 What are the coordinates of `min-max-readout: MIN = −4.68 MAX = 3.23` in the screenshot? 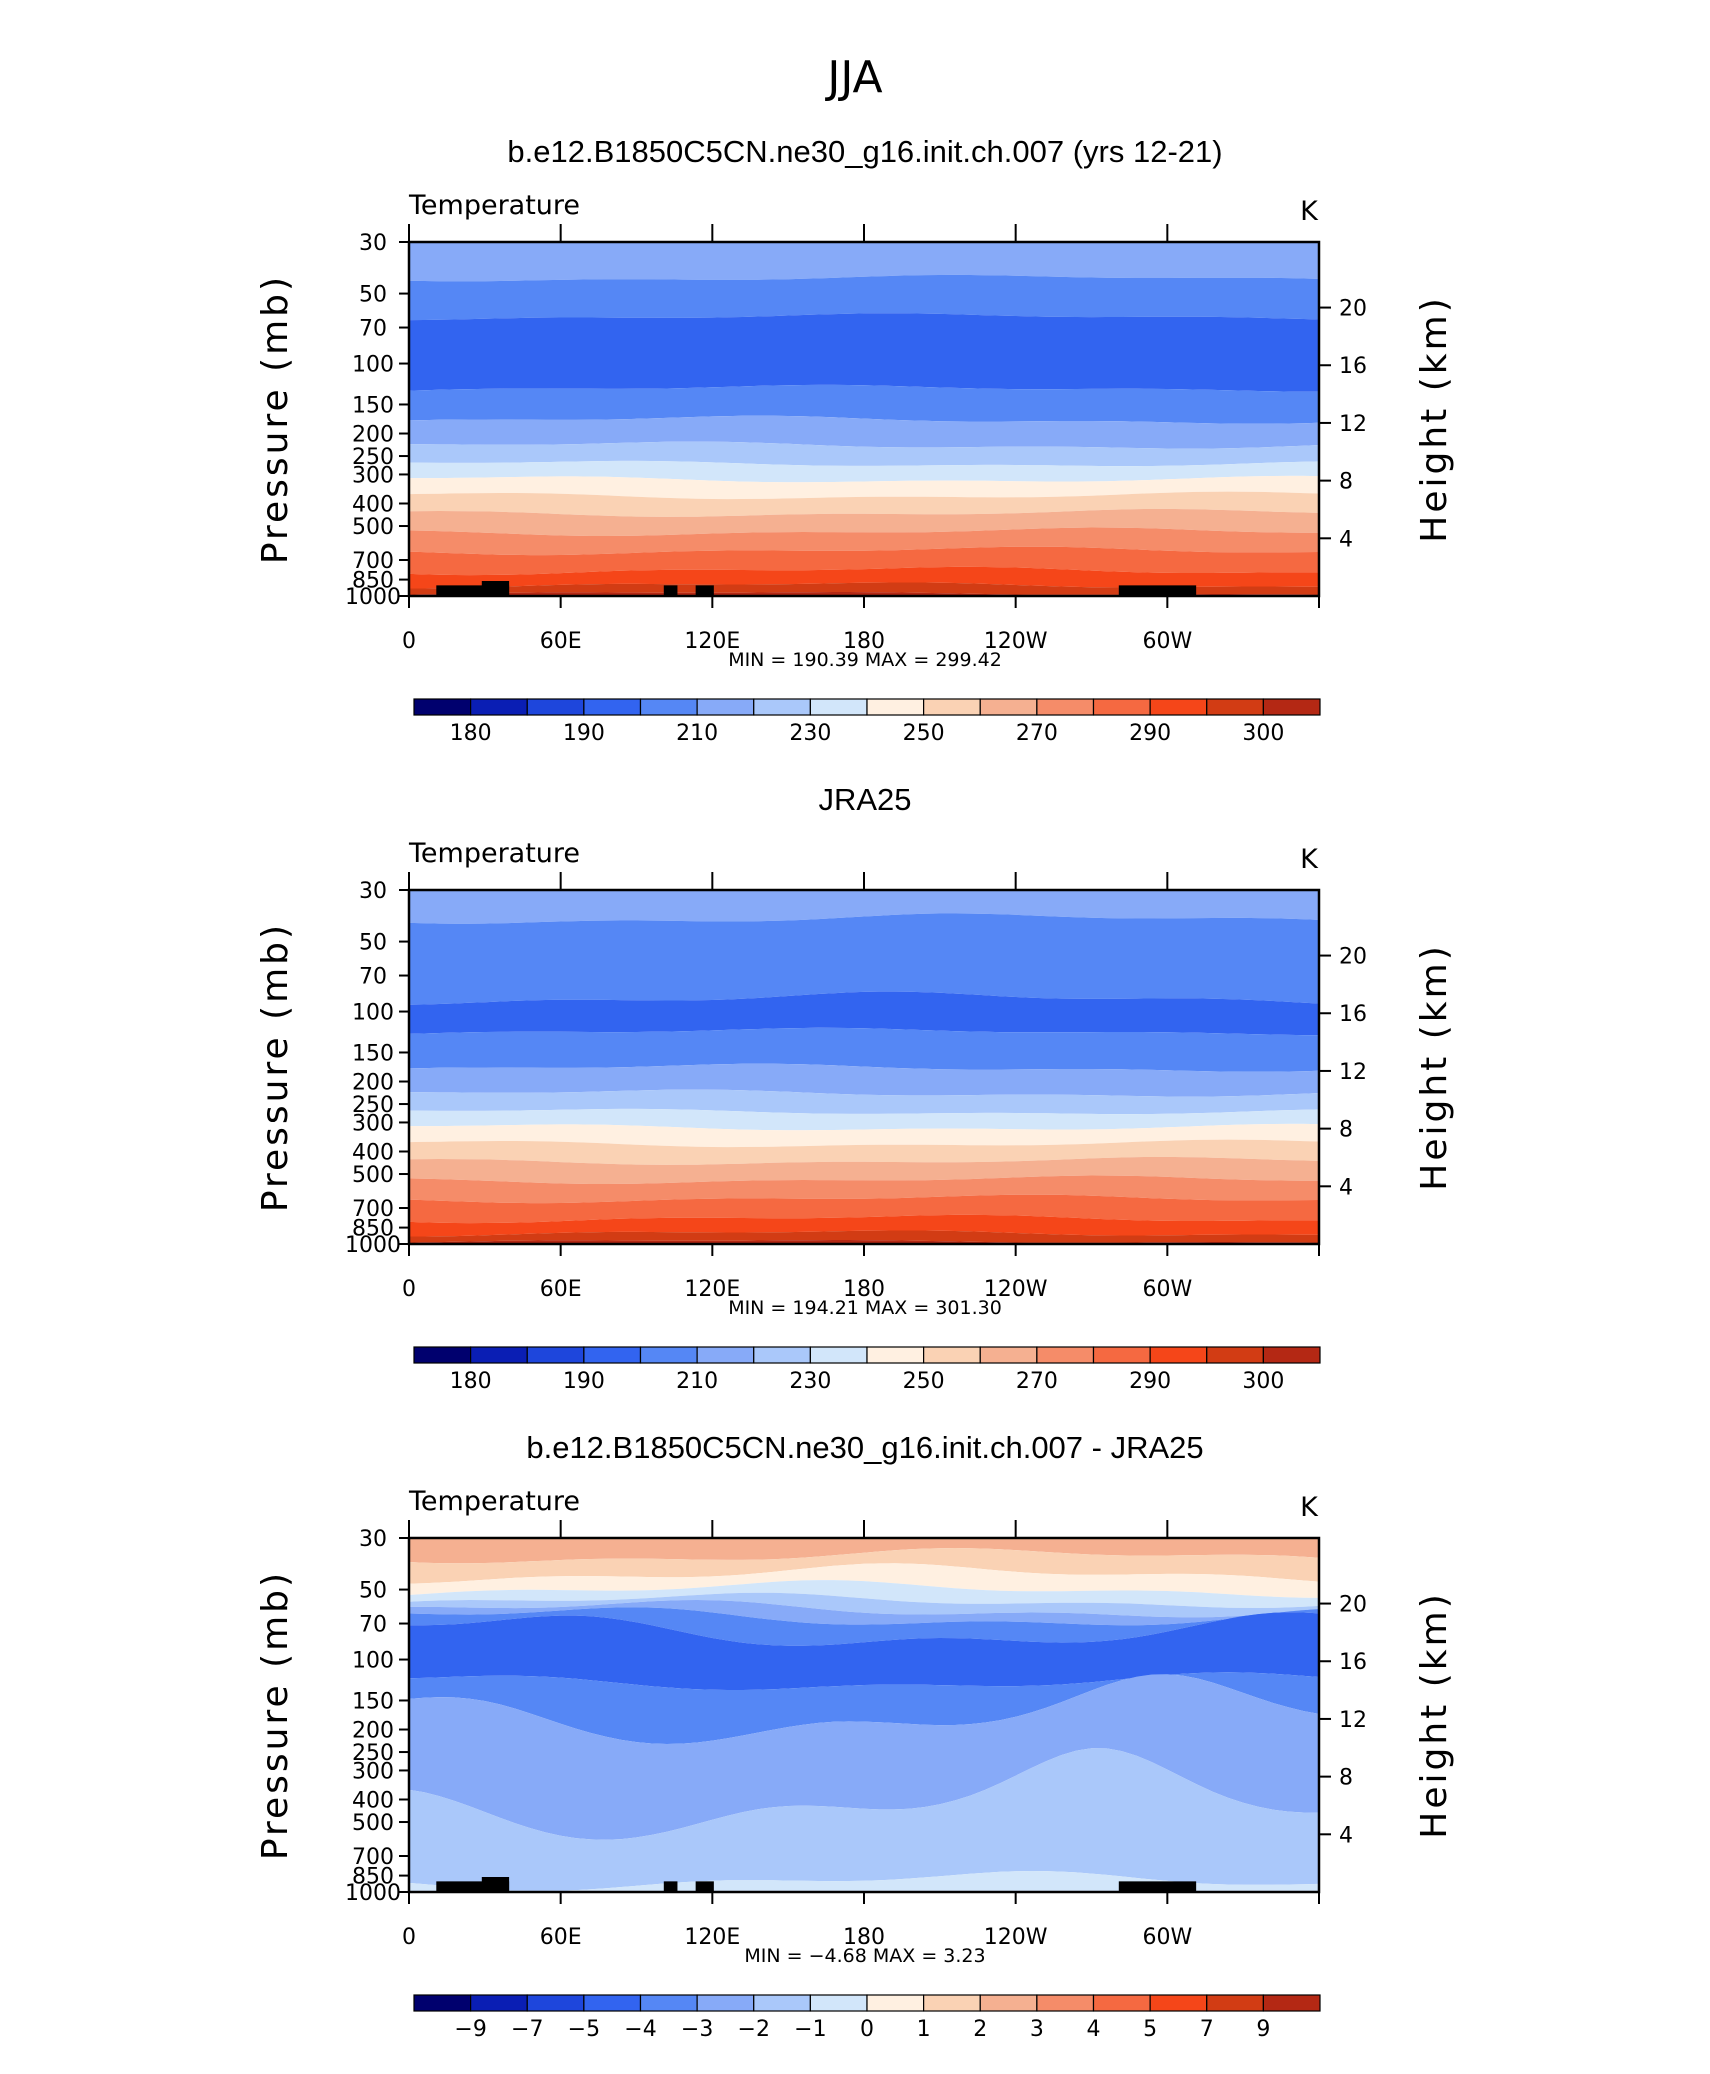 It's located at (864, 1956).